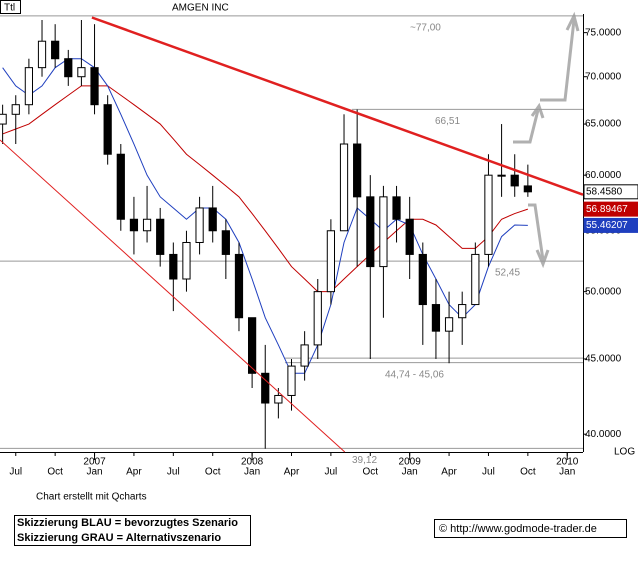  I want to click on note-blue: Skizzierung BLAU = bevorzugtes Szenario, so click(127, 523).